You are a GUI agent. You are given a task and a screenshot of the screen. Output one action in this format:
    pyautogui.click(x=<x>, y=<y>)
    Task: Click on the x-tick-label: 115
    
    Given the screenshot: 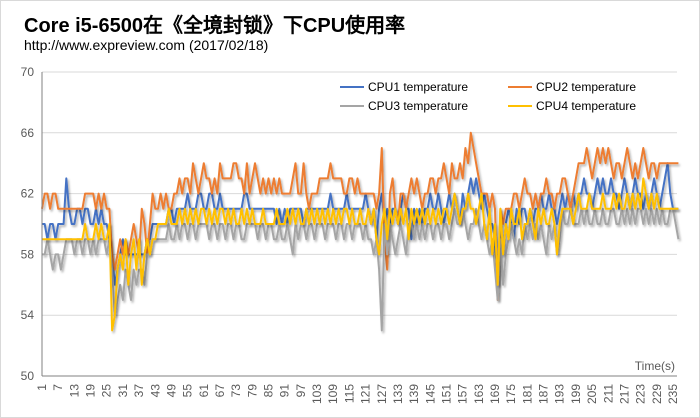 What is the action you would take?
    pyautogui.click(x=349, y=393)
    